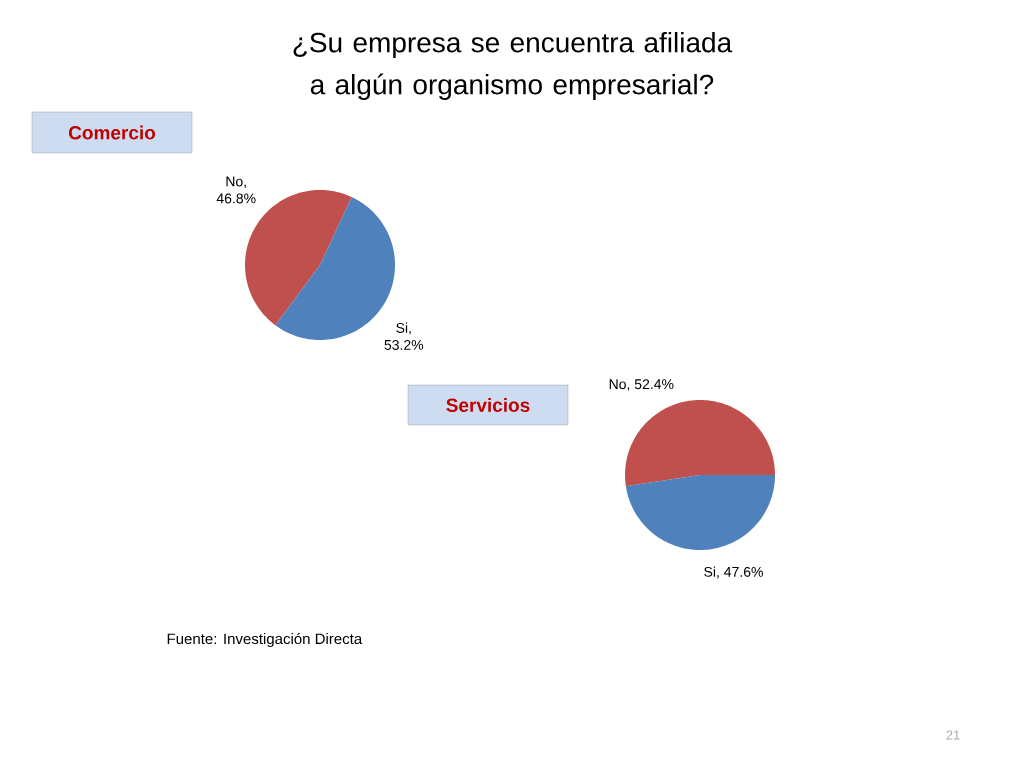 The width and height of the screenshot is (1024, 768). I want to click on slice-label: No, so click(617, 384).